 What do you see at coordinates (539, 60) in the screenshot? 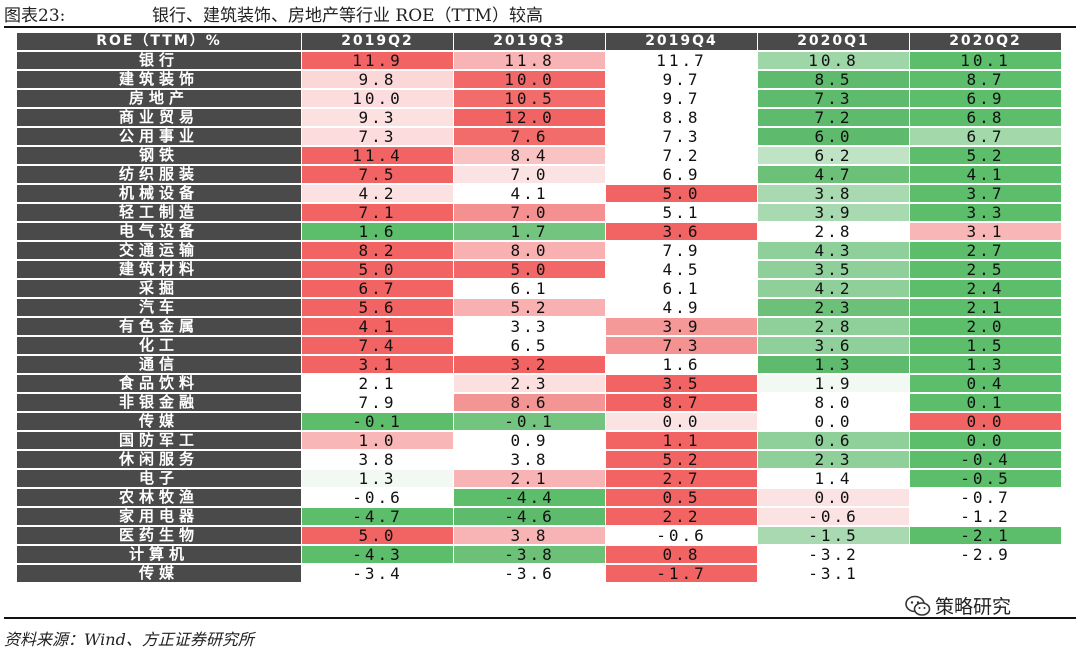
I see `table-row: 银行 11.9 11.8 11.7 10.8 10.1` at bounding box center [539, 60].